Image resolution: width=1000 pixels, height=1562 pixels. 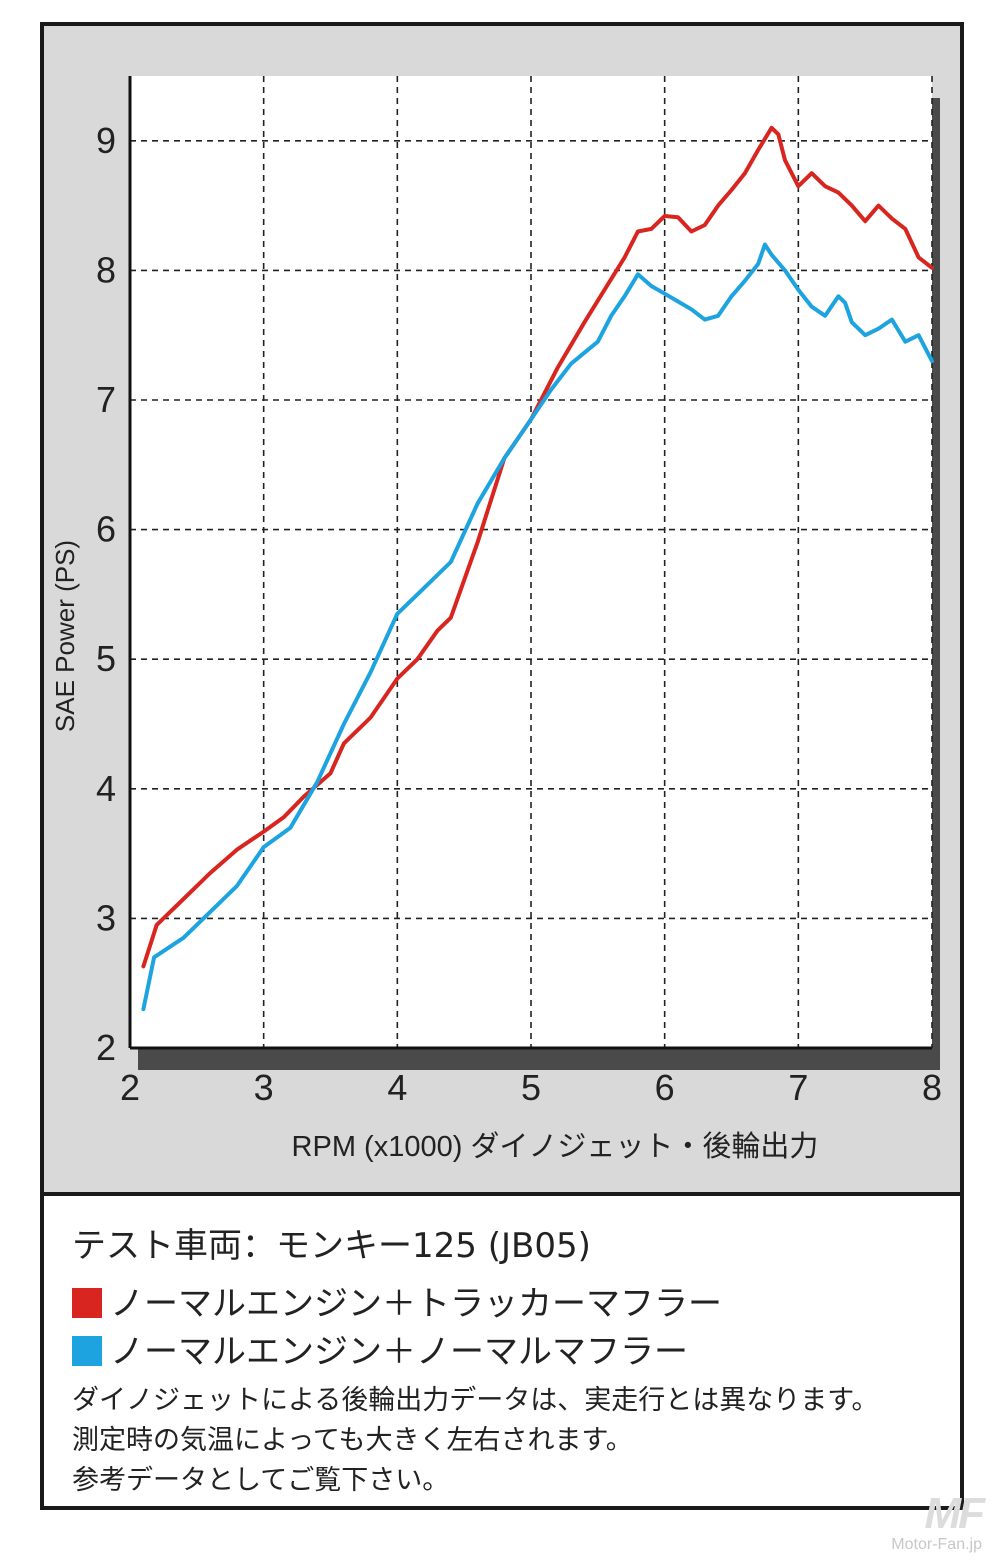 What do you see at coordinates (106, 658) in the screenshot?
I see `y-tick-label: 5` at bounding box center [106, 658].